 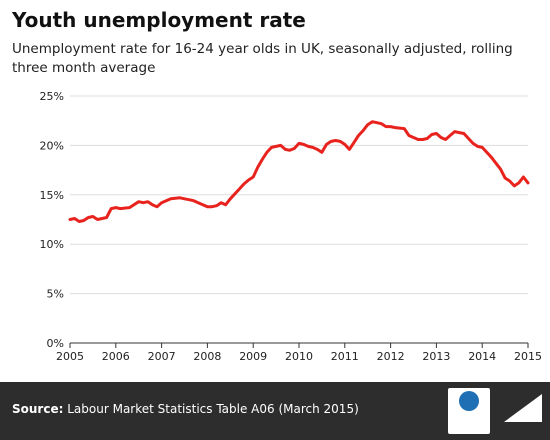 I want to click on x-tick-label: 2009, so click(x=253, y=356).